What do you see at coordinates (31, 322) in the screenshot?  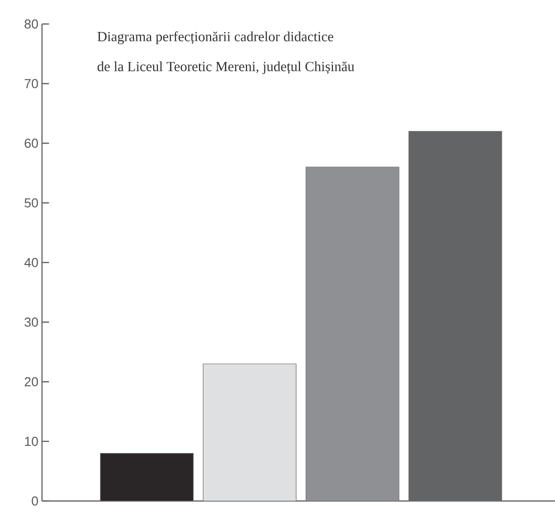 I see `y-tick-label: 30` at bounding box center [31, 322].